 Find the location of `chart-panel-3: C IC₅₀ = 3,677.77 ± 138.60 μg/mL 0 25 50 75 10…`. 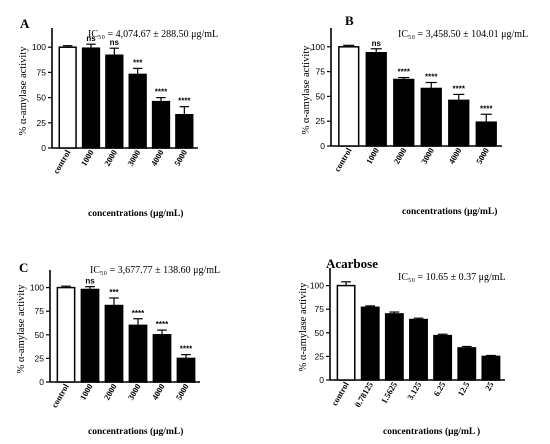

chart-panel-3: C IC₅₀ = 3,677.77 ± 138.60 μg/mL 0 25 50 75 10… is located at coordinates (118, 348).